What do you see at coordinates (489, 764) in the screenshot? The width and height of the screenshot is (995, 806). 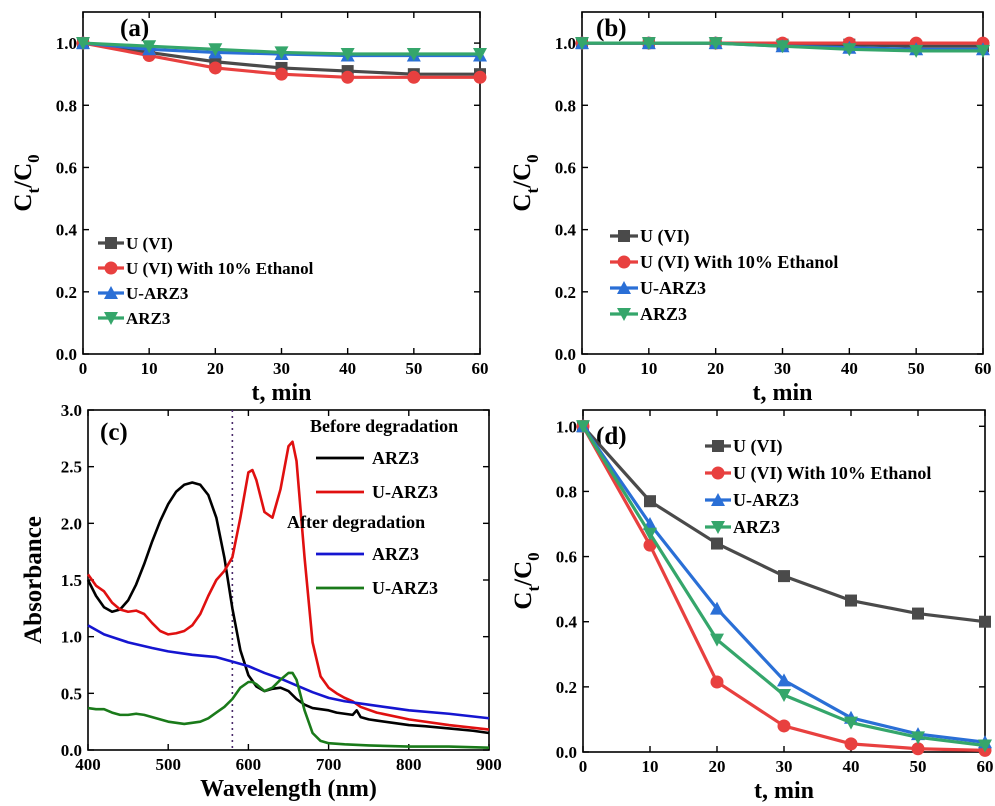 I see `x-tick-label: 900` at bounding box center [489, 764].